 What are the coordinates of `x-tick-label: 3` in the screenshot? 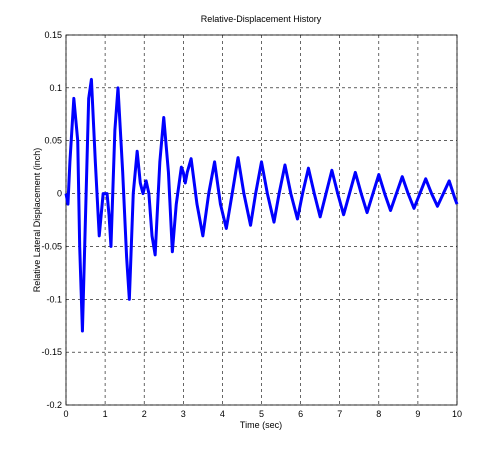 It's located at (183, 414).